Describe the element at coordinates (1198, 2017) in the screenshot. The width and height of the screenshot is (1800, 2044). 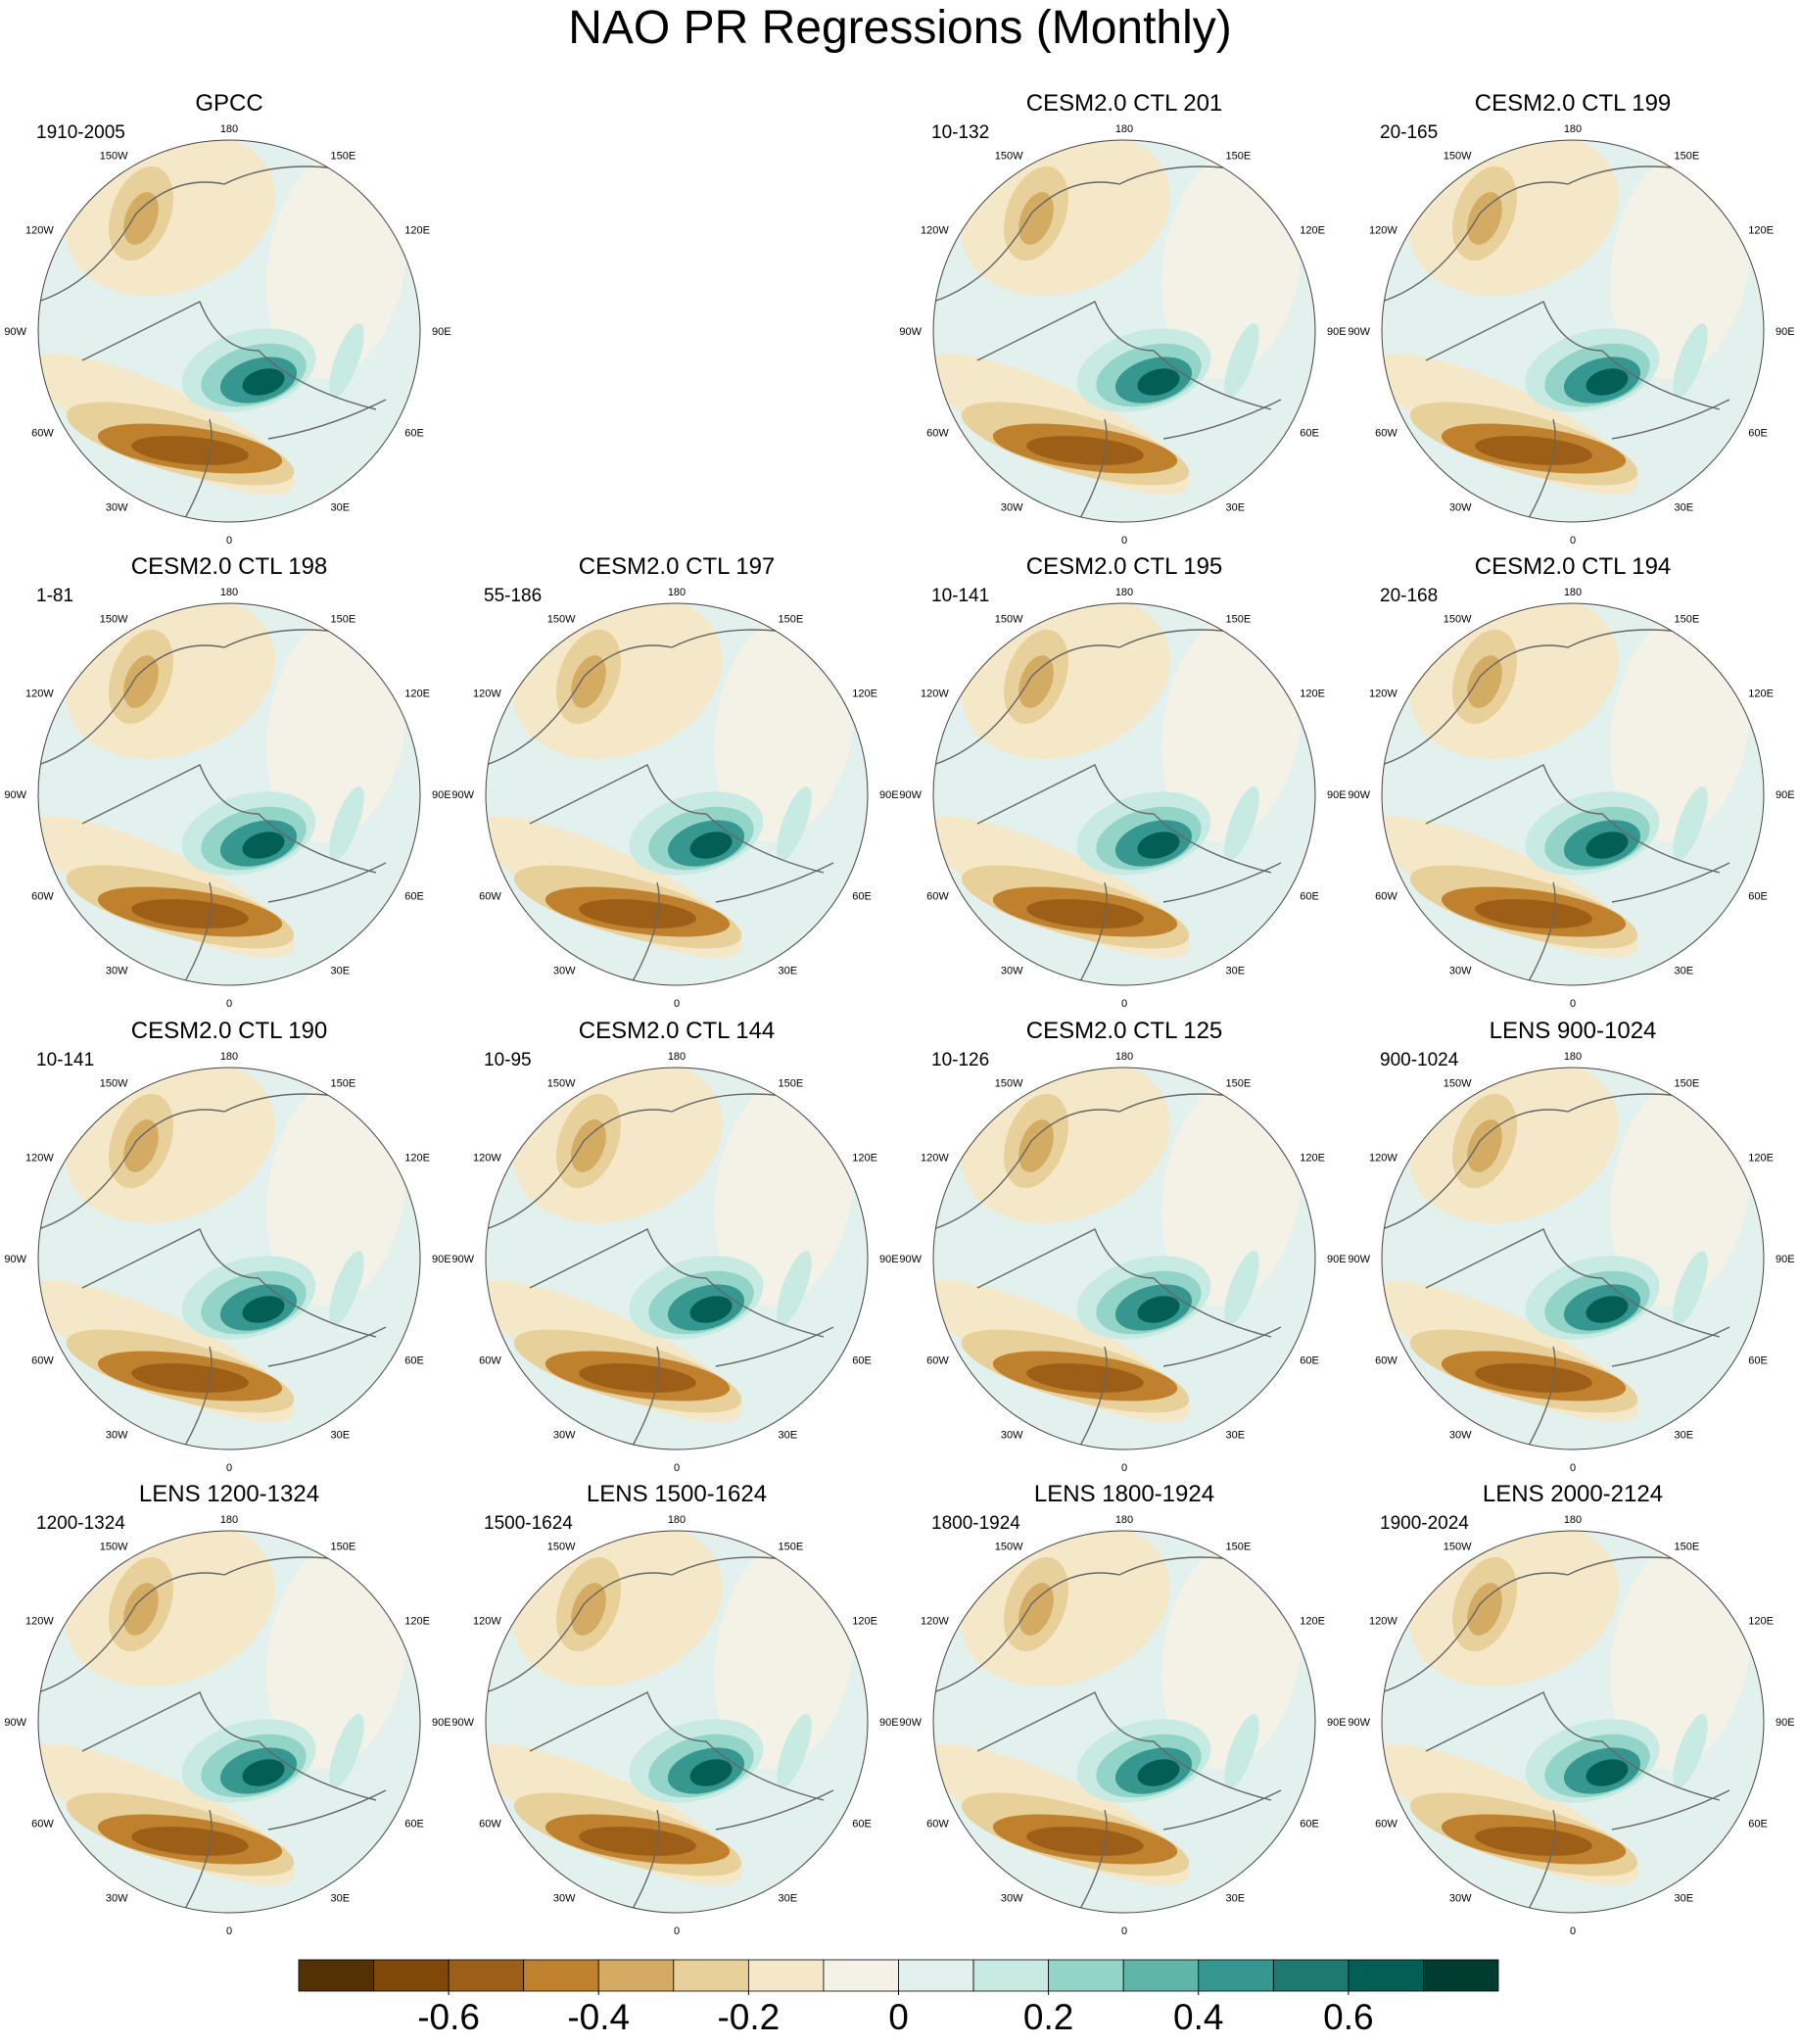
I see `colorbar-tick-label: 0.4` at that location.